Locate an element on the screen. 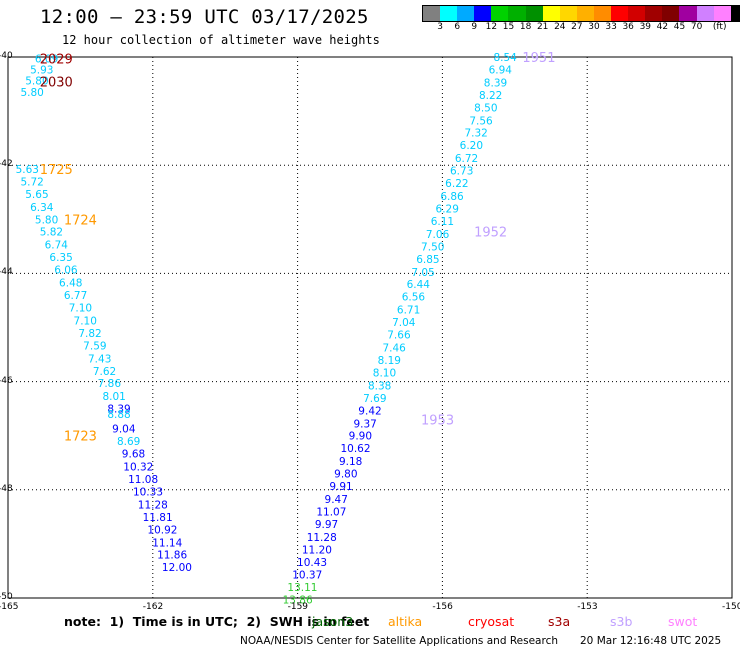 This screenshot has height=650, width=740. legend-label: 3 is located at coordinates (440, 27).